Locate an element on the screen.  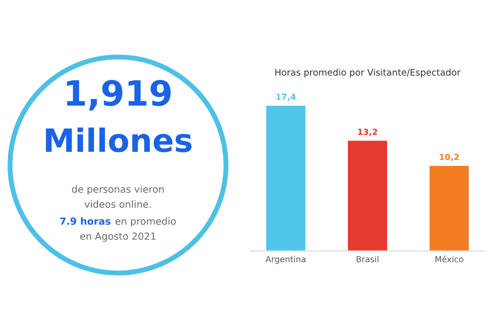
text: en promedio is located at coordinates (145, 222).